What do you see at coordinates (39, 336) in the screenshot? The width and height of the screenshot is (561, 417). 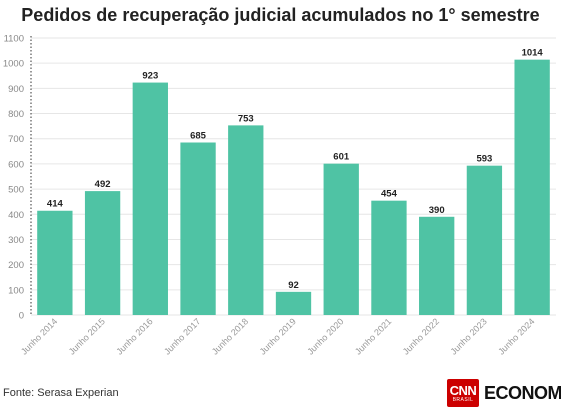 I see `x-tick-label: Junho 2014` at bounding box center [39, 336].